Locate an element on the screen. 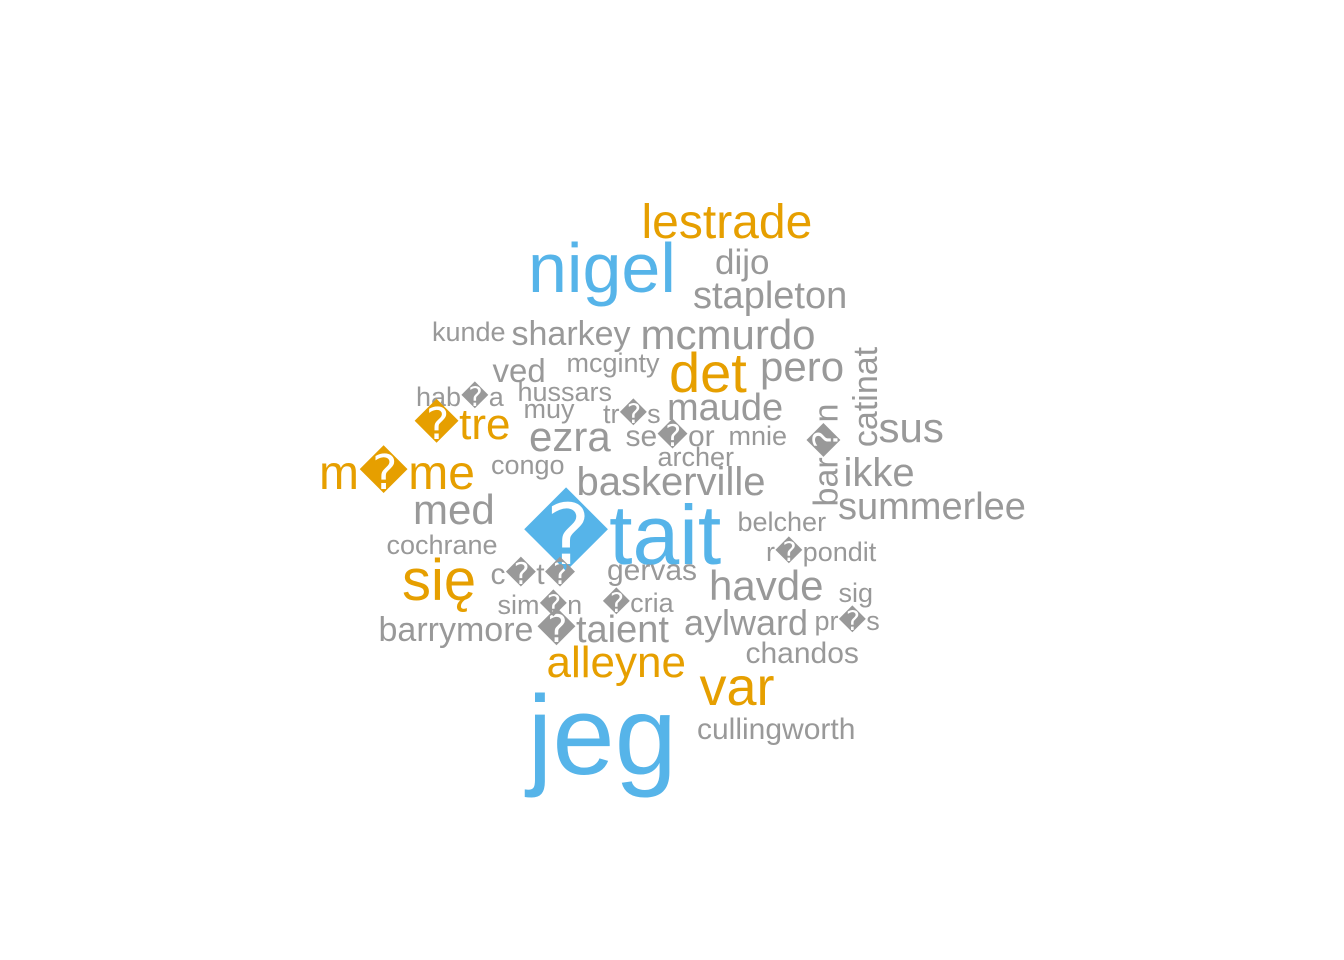  word-baskerville: baskerville is located at coordinates (671, 482).